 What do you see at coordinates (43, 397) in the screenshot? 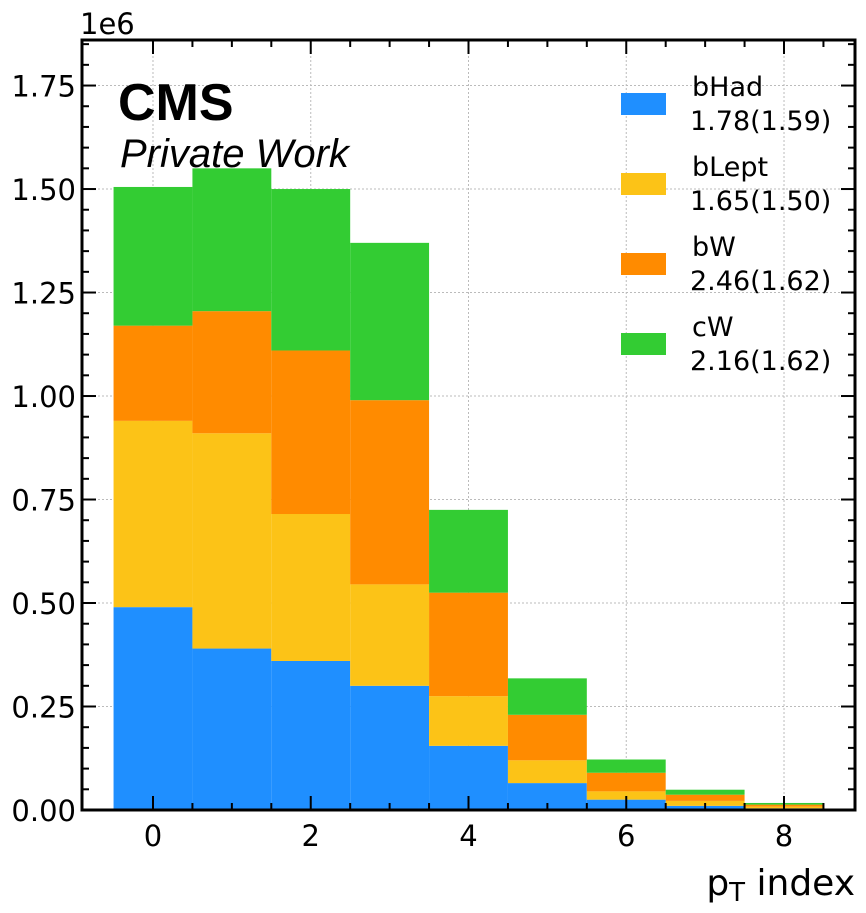
I see `y-tick-label: 1.00` at bounding box center [43, 397].